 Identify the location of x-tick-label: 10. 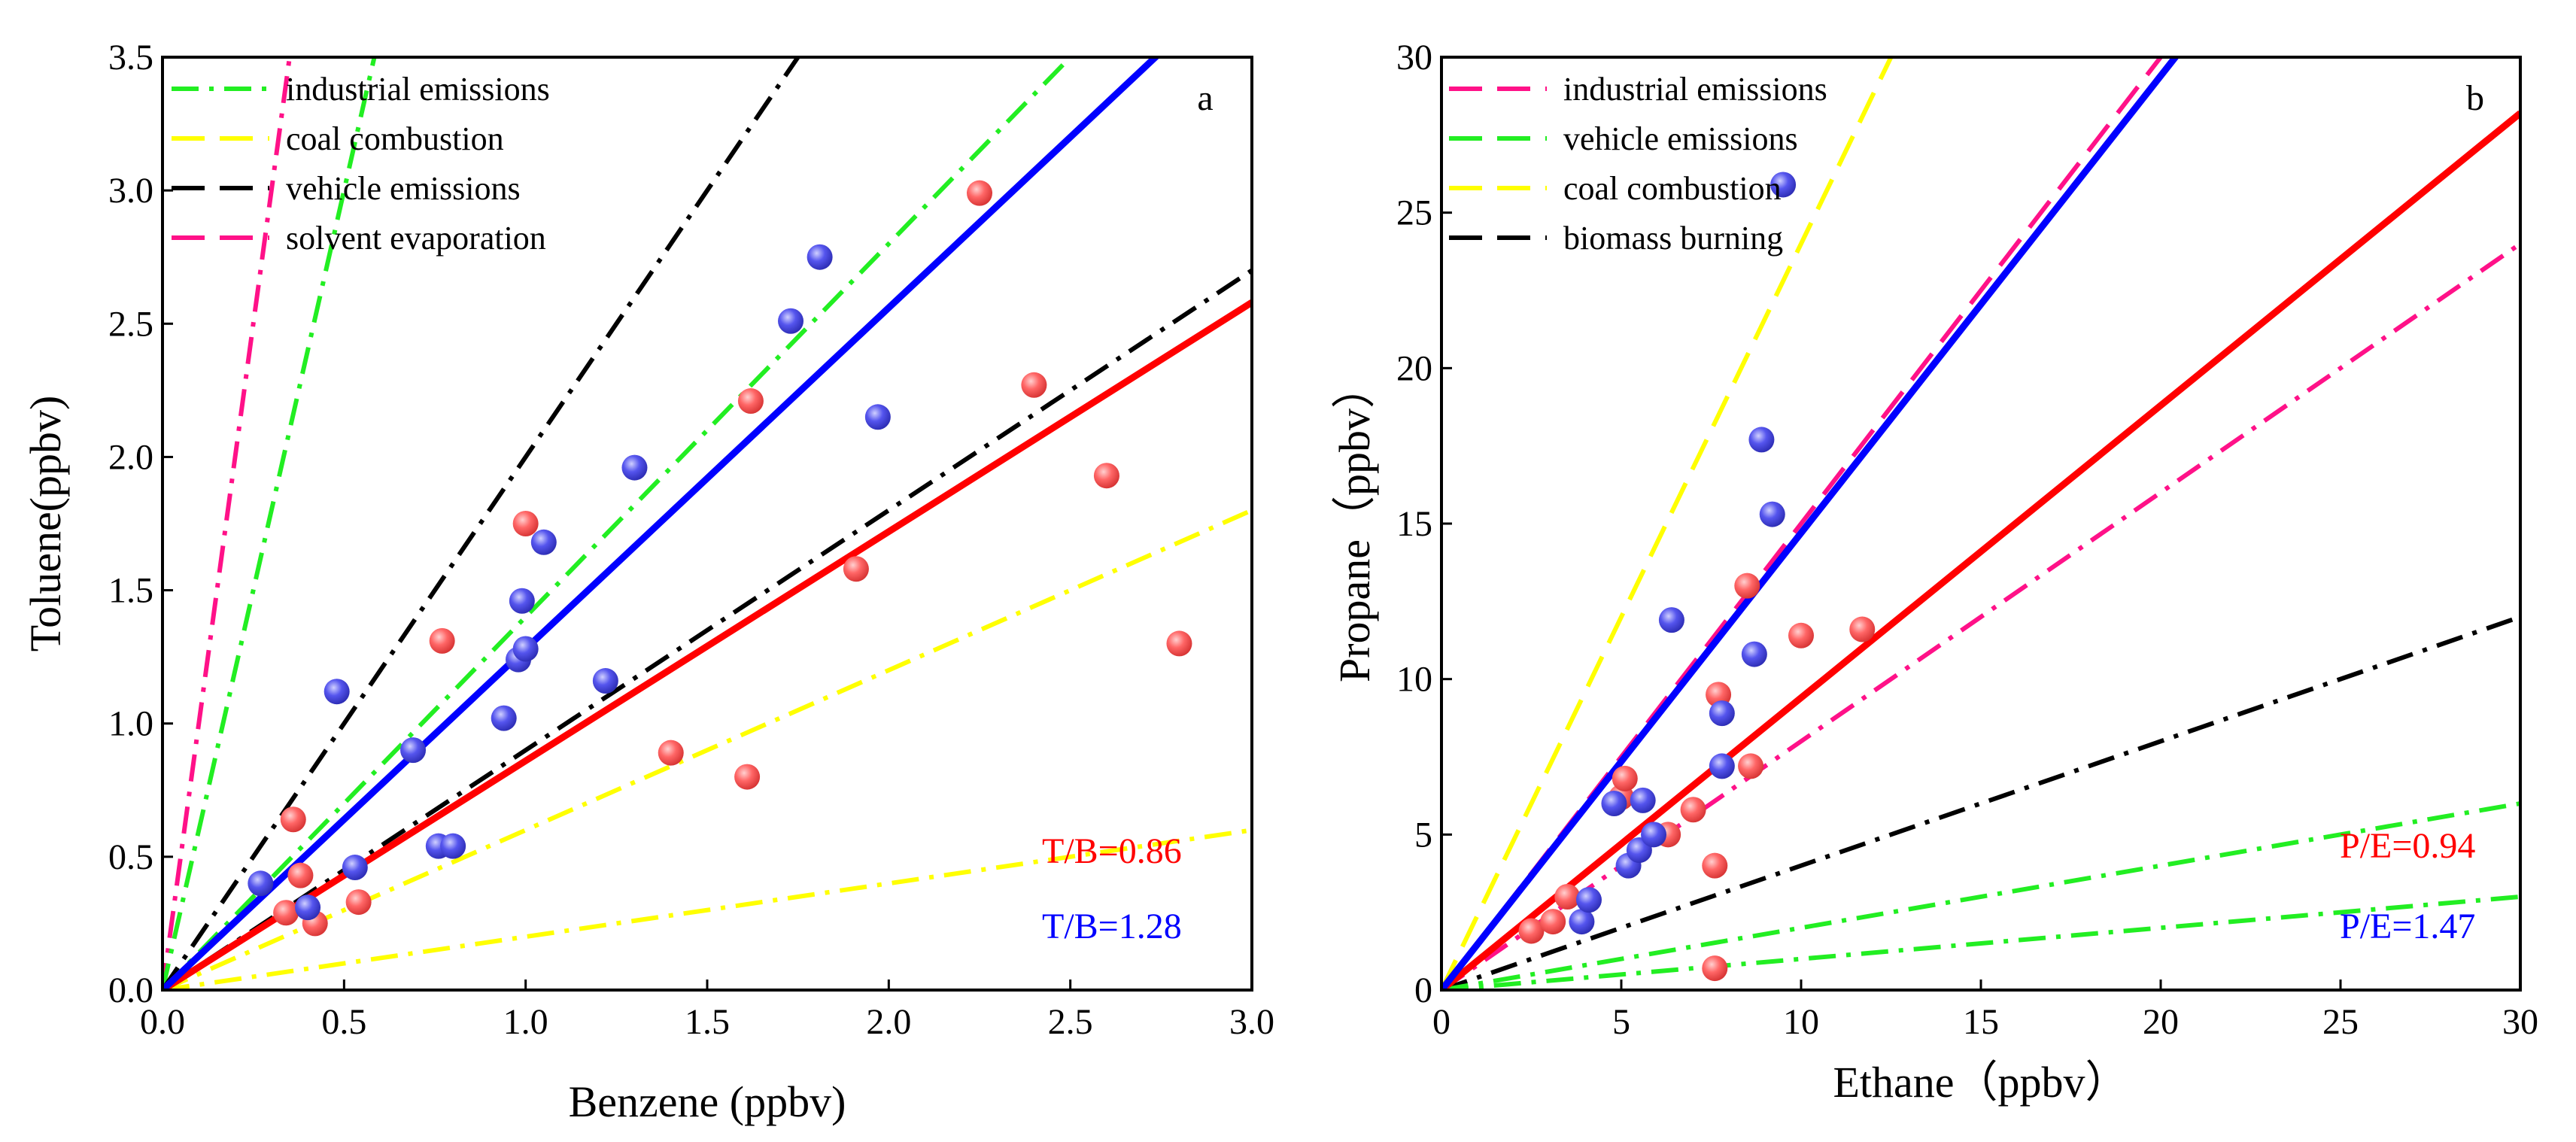
(1801, 1022).